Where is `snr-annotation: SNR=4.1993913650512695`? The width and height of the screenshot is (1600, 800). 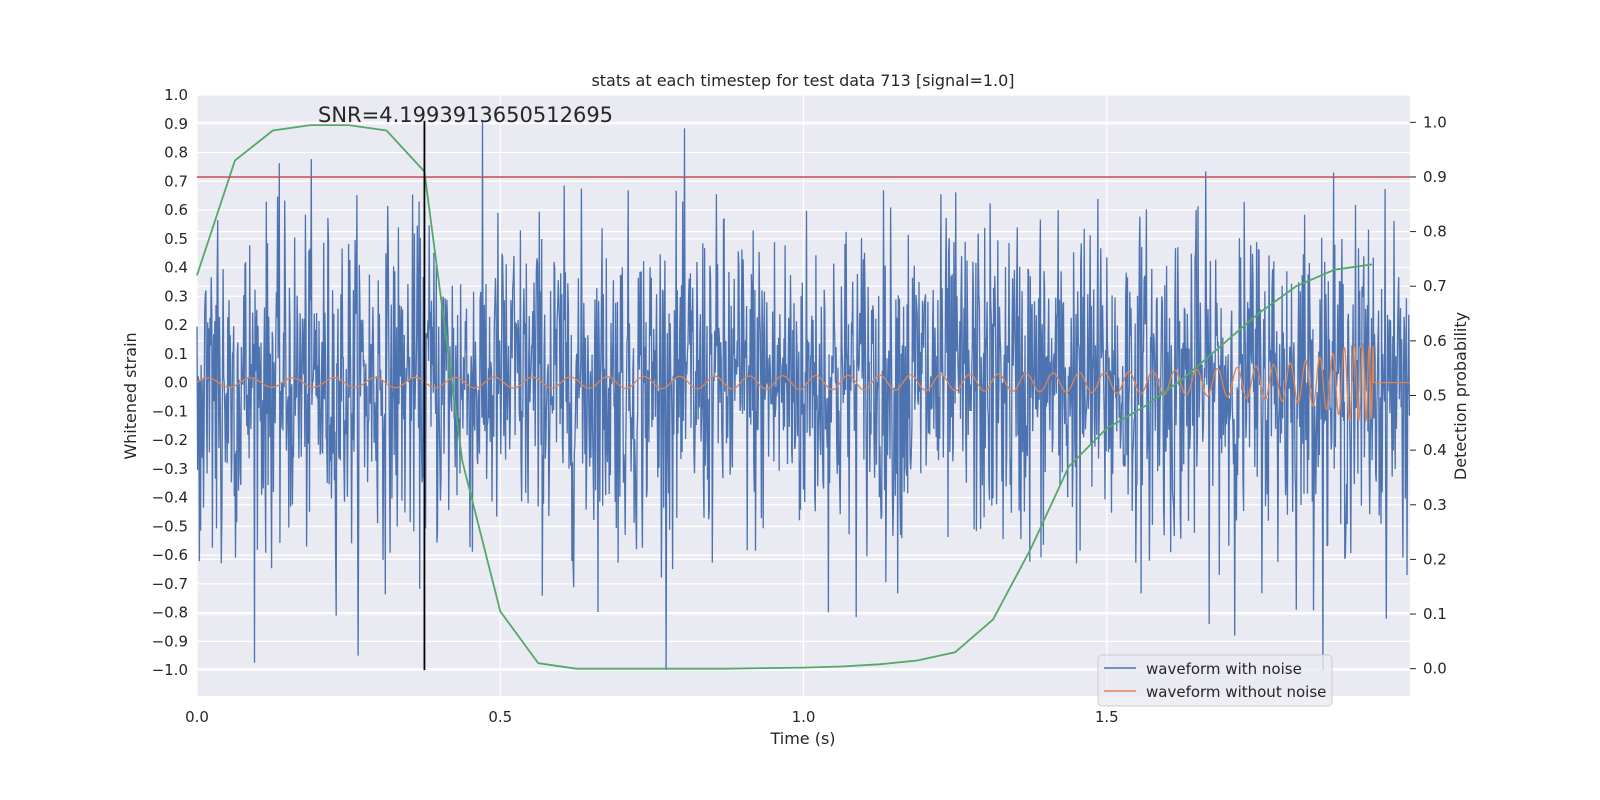 snr-annotation: SNR=4.1993913650512695 is located at coordinates (465, 115).